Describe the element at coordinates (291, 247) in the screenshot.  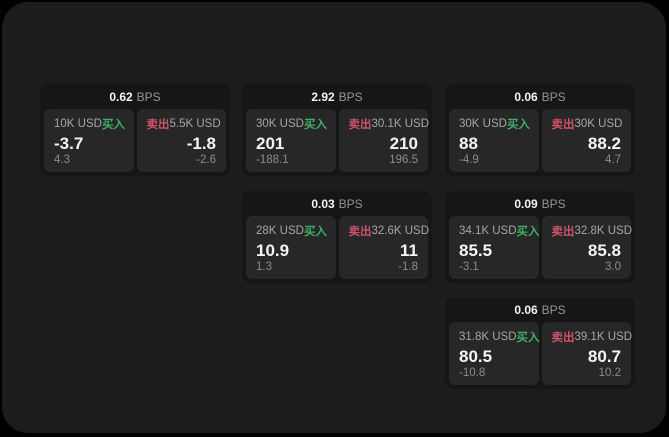
I see `buy-panel: 28K USD 买入 10.9 1.3` at that location.